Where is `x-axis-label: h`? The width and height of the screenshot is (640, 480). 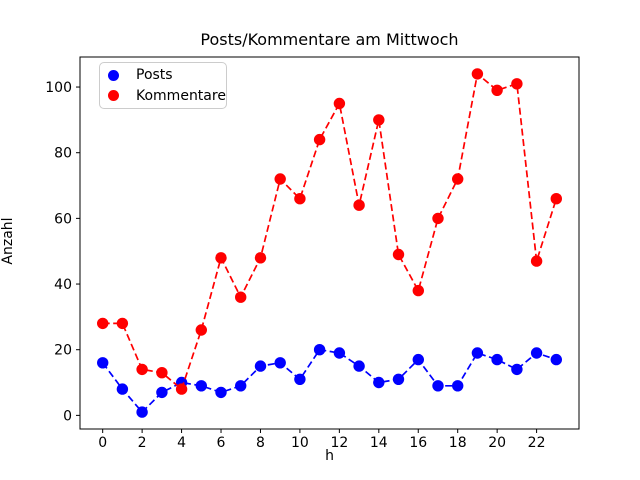
x-axis-label: h is located at coordinates (329, 456).